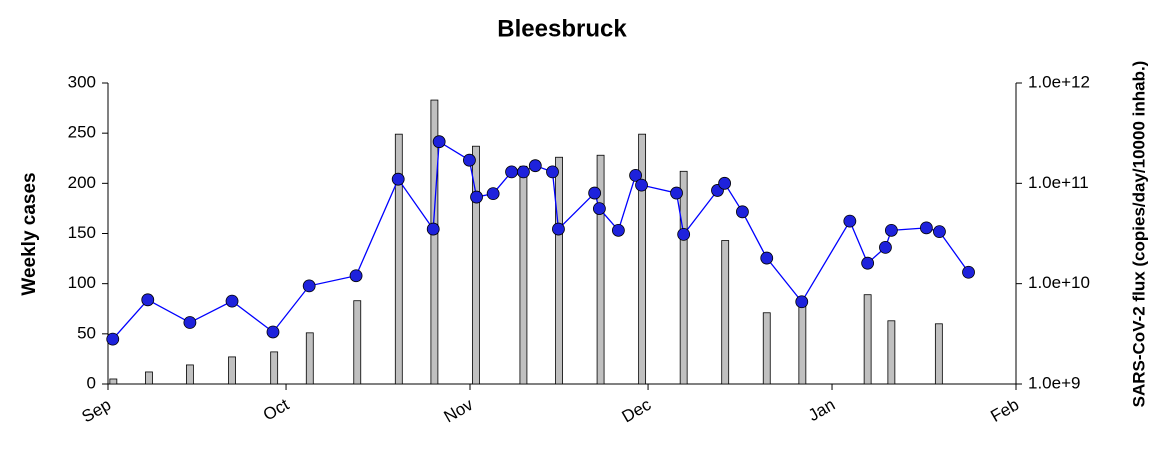 This screenshot has width=1163, height=455. Describe the element at coordinates (276, 410) in the screenshot. I see `x-tick-label: Oct` at that location.